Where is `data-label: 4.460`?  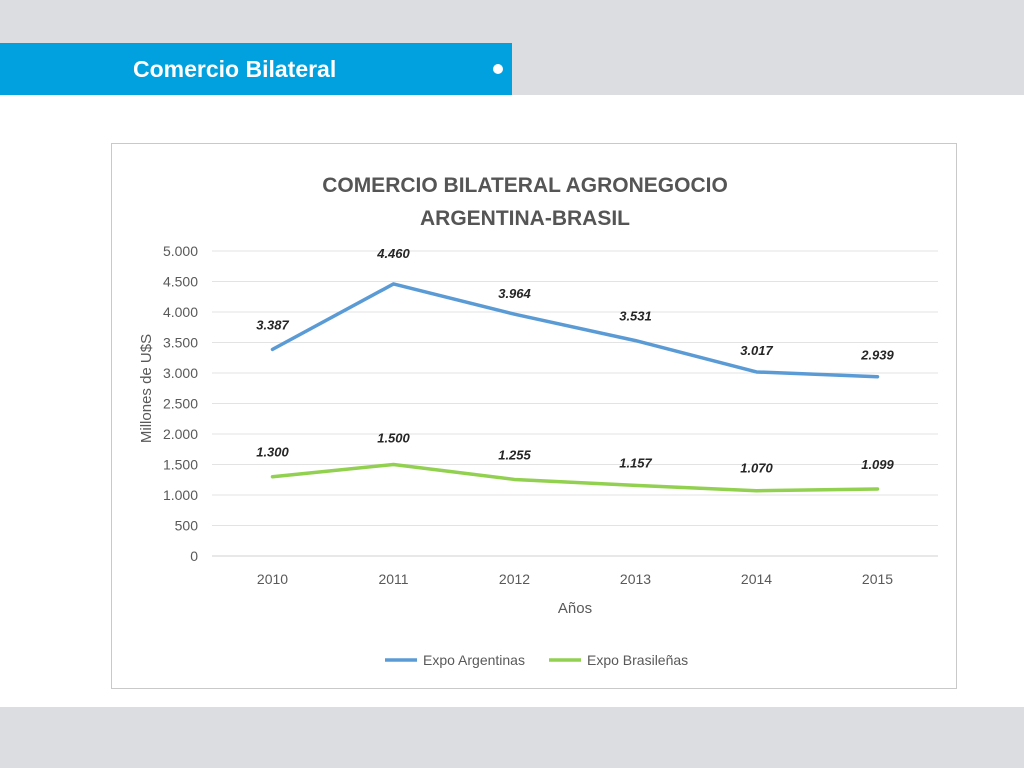 data-label: 4.460 is located at coordinates (393, 253).